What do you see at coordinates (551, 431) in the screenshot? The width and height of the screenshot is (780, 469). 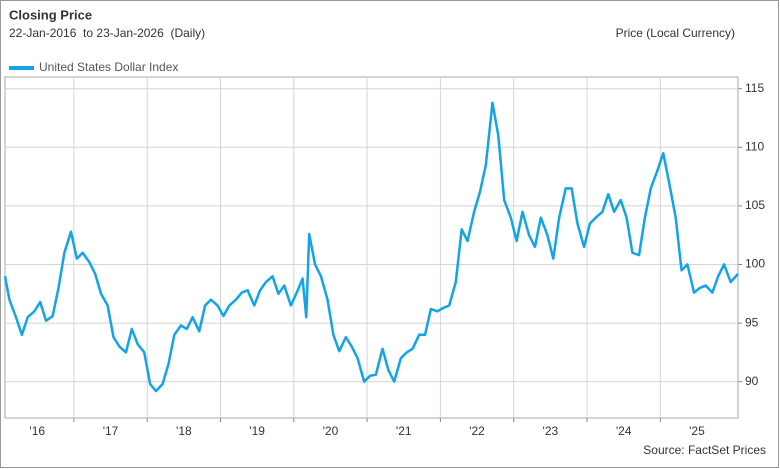 I see `x-tick-label: '23` at bounding box center [551, 431].